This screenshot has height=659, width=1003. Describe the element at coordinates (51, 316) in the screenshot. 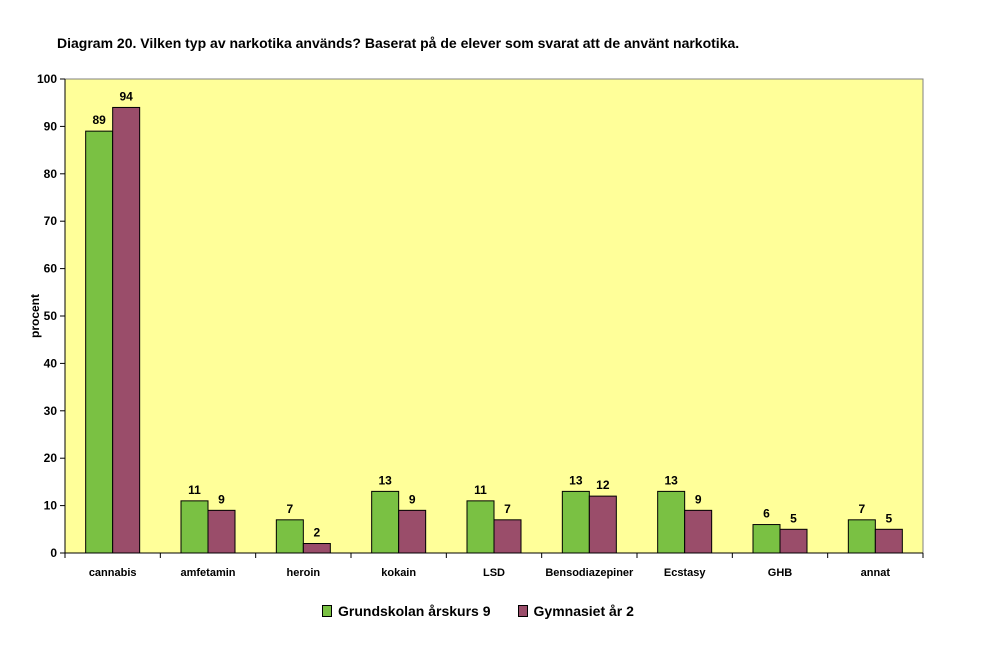

I see `y-tick-label: 50` at that location.